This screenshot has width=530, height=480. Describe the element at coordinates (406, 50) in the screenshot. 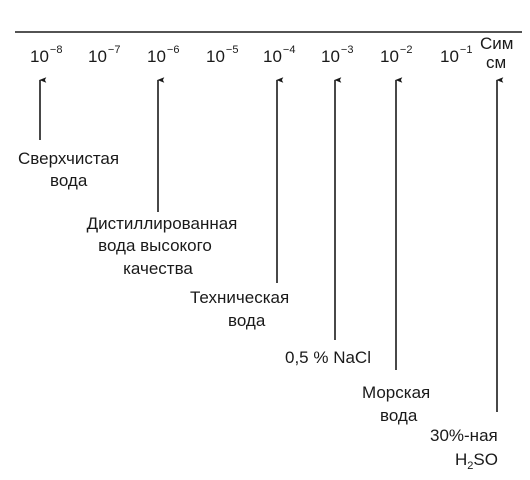

I see `tick-exponent: −2` at that location.